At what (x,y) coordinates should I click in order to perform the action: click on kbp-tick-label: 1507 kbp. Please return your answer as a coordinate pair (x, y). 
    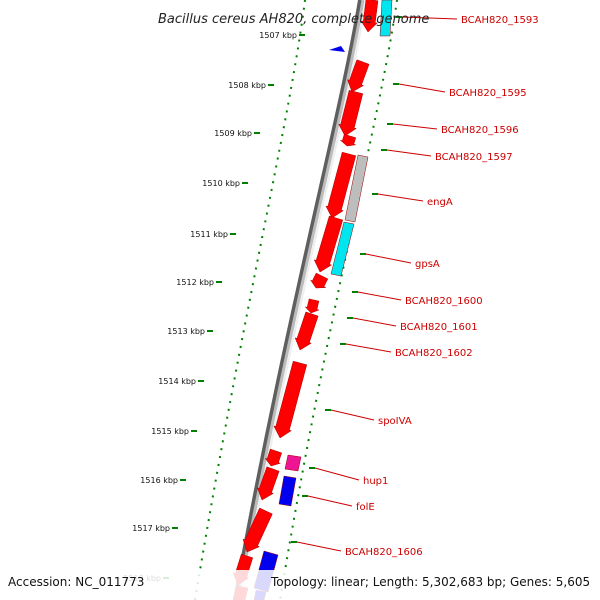
    Looking at the image, I should click on (278, 35).